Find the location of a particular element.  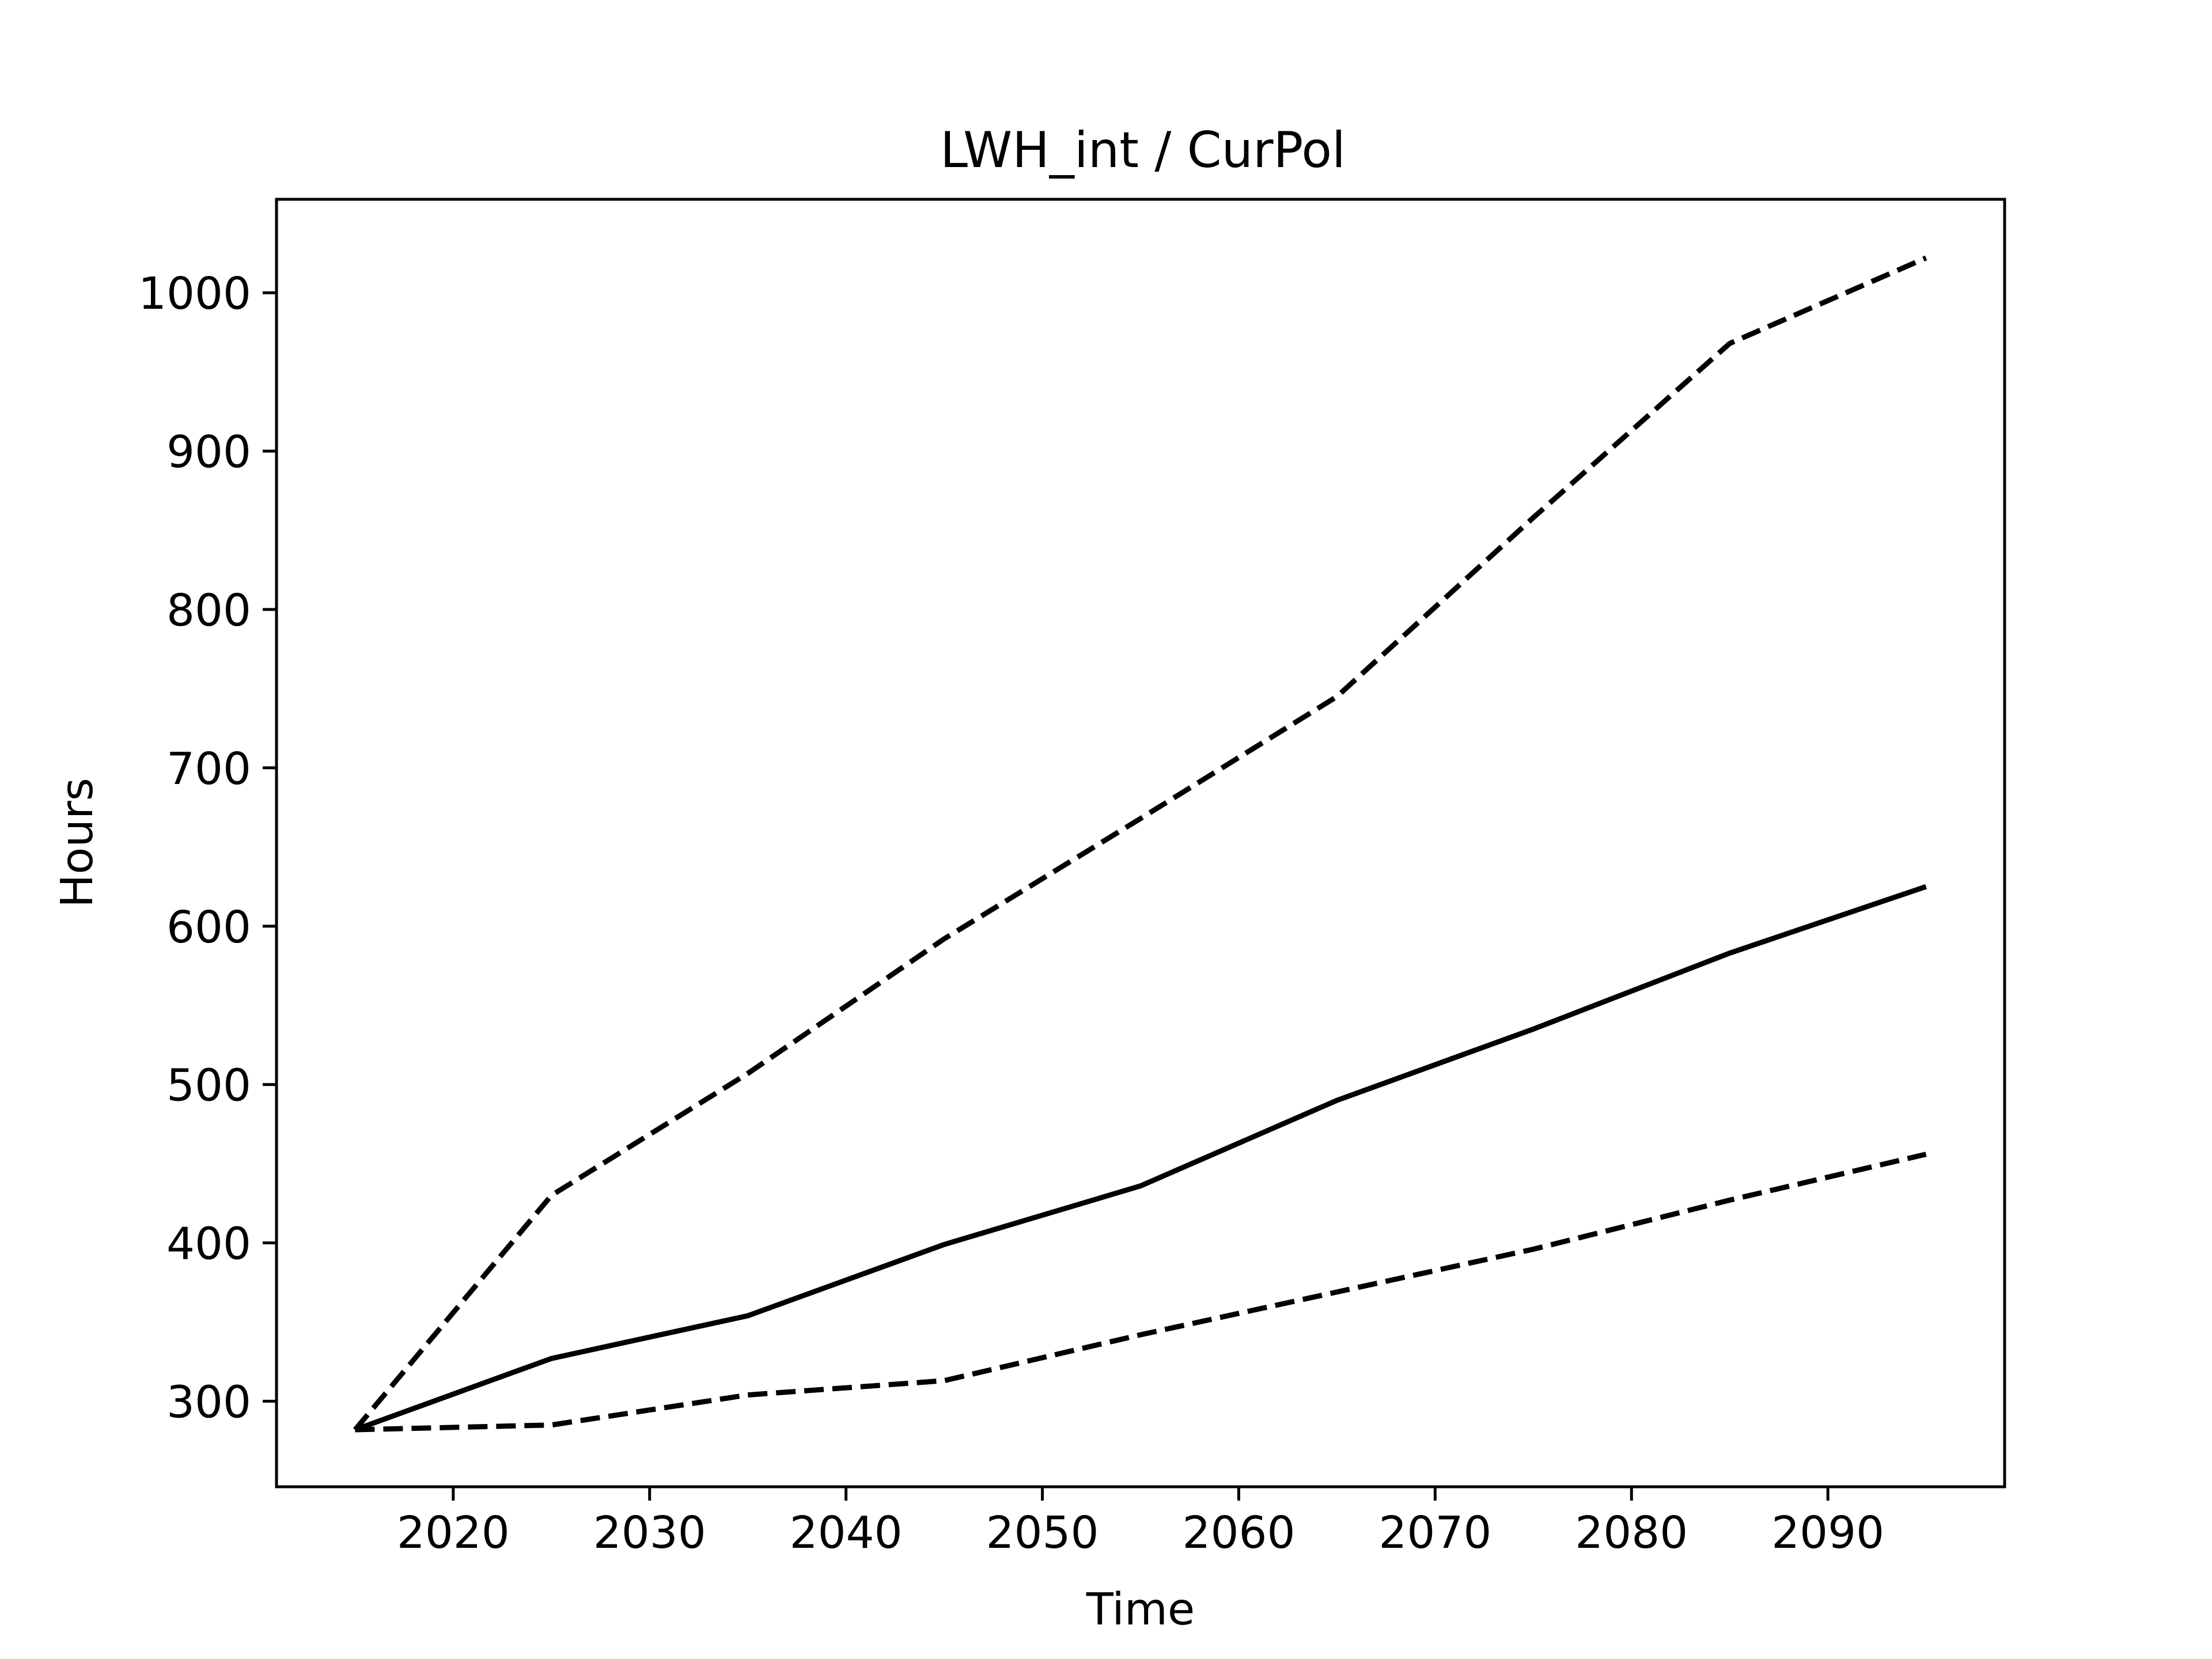

x-tick-label: 2060 is located at coordinates (1238, 1533).